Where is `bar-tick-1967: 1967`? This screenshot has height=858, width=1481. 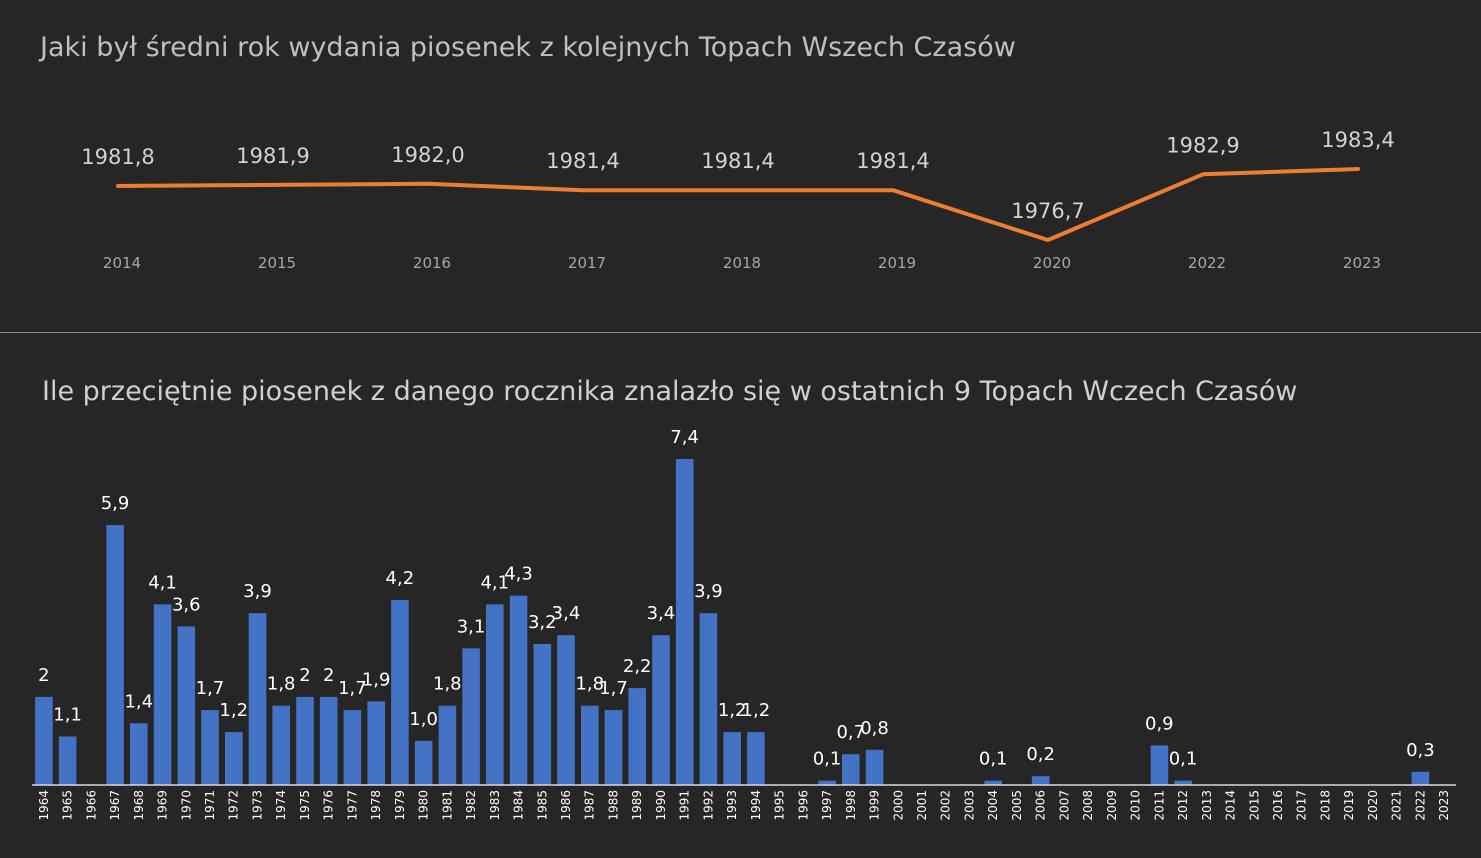 bar-tick-1967: 1967 is located at coordinates (115, 805).